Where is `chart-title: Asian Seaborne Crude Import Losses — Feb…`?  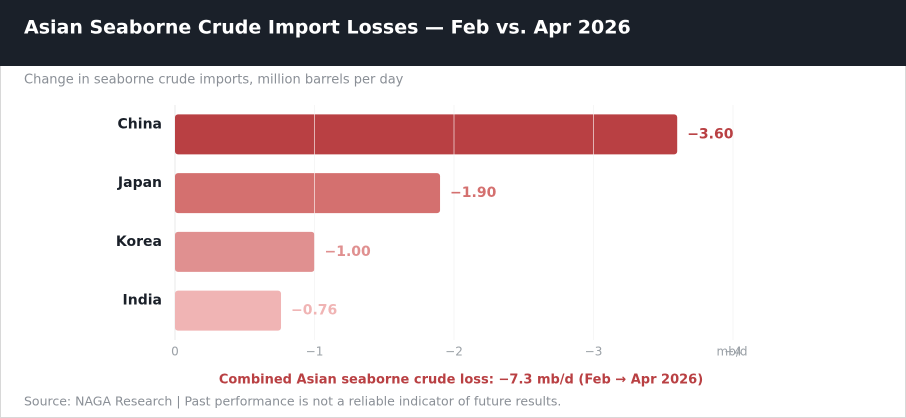 chart-title: Asian Seaborne Crude Import Losses — Feb… is located at coordinates (327, 28).